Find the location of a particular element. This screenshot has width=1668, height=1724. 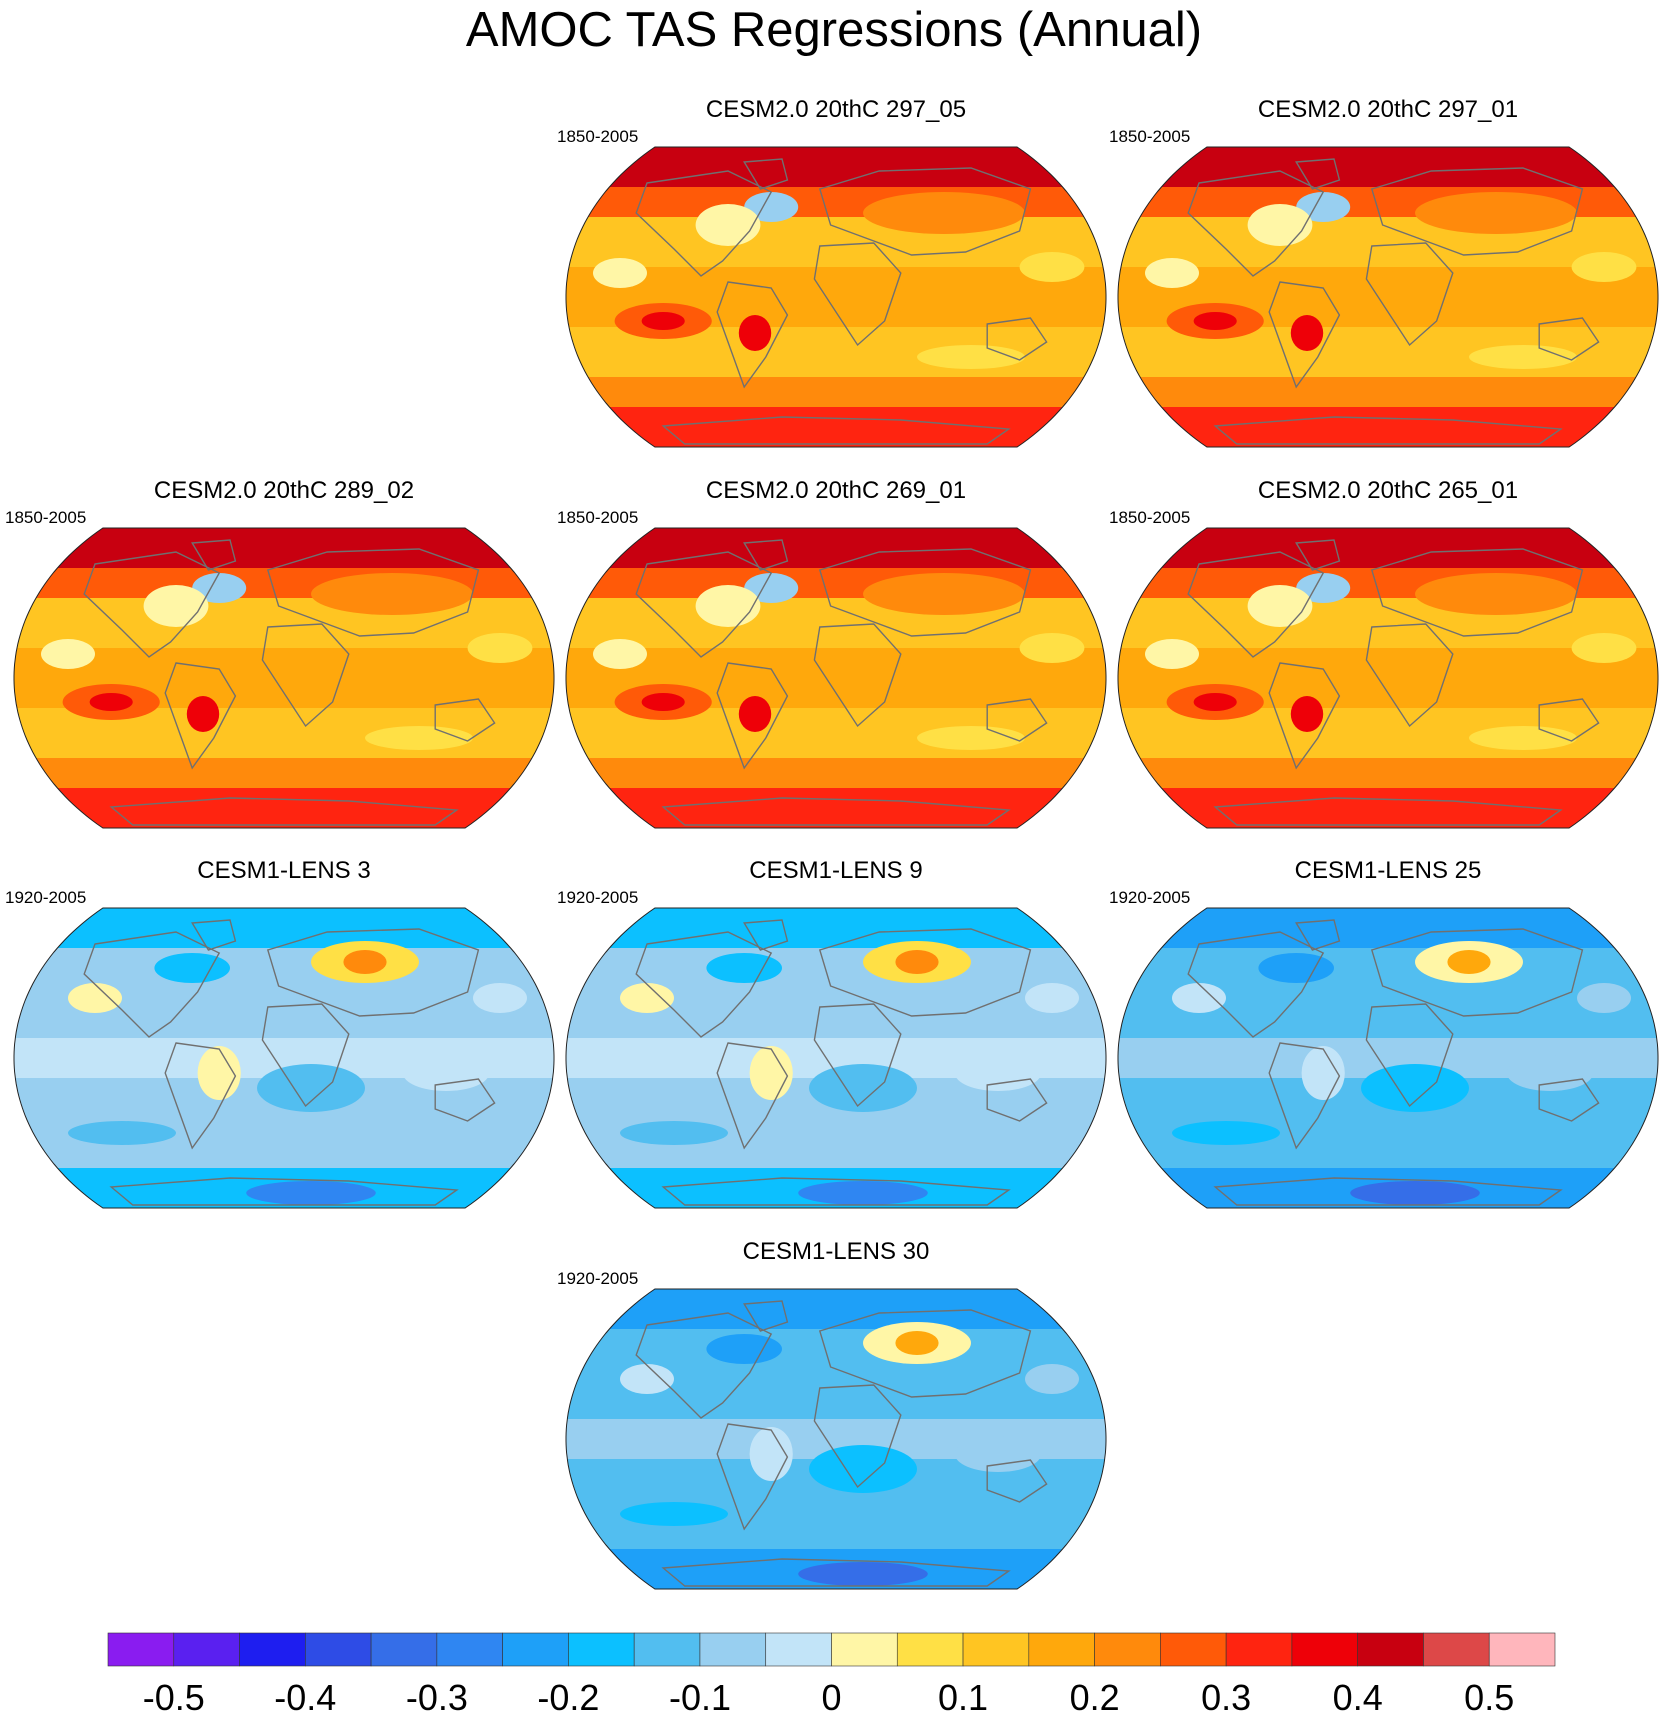

colorbar-tick-label: -0.3 is located at coordinates (437, 1697).